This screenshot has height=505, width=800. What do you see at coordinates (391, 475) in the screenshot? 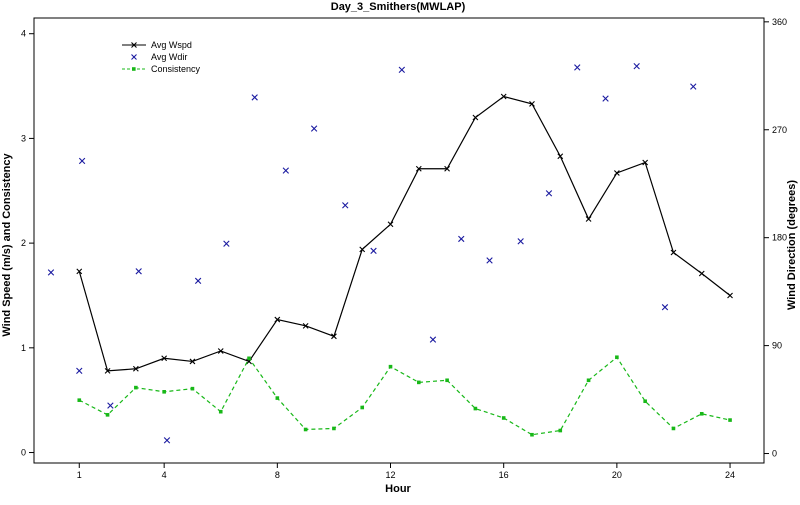
I see `x-tick-label: 12` at bounding box center [391, 475].